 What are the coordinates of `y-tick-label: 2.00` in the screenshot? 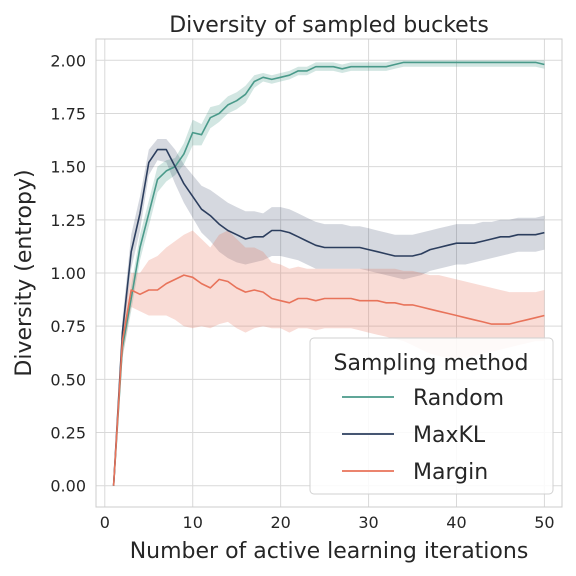 It's located at (68, 60).